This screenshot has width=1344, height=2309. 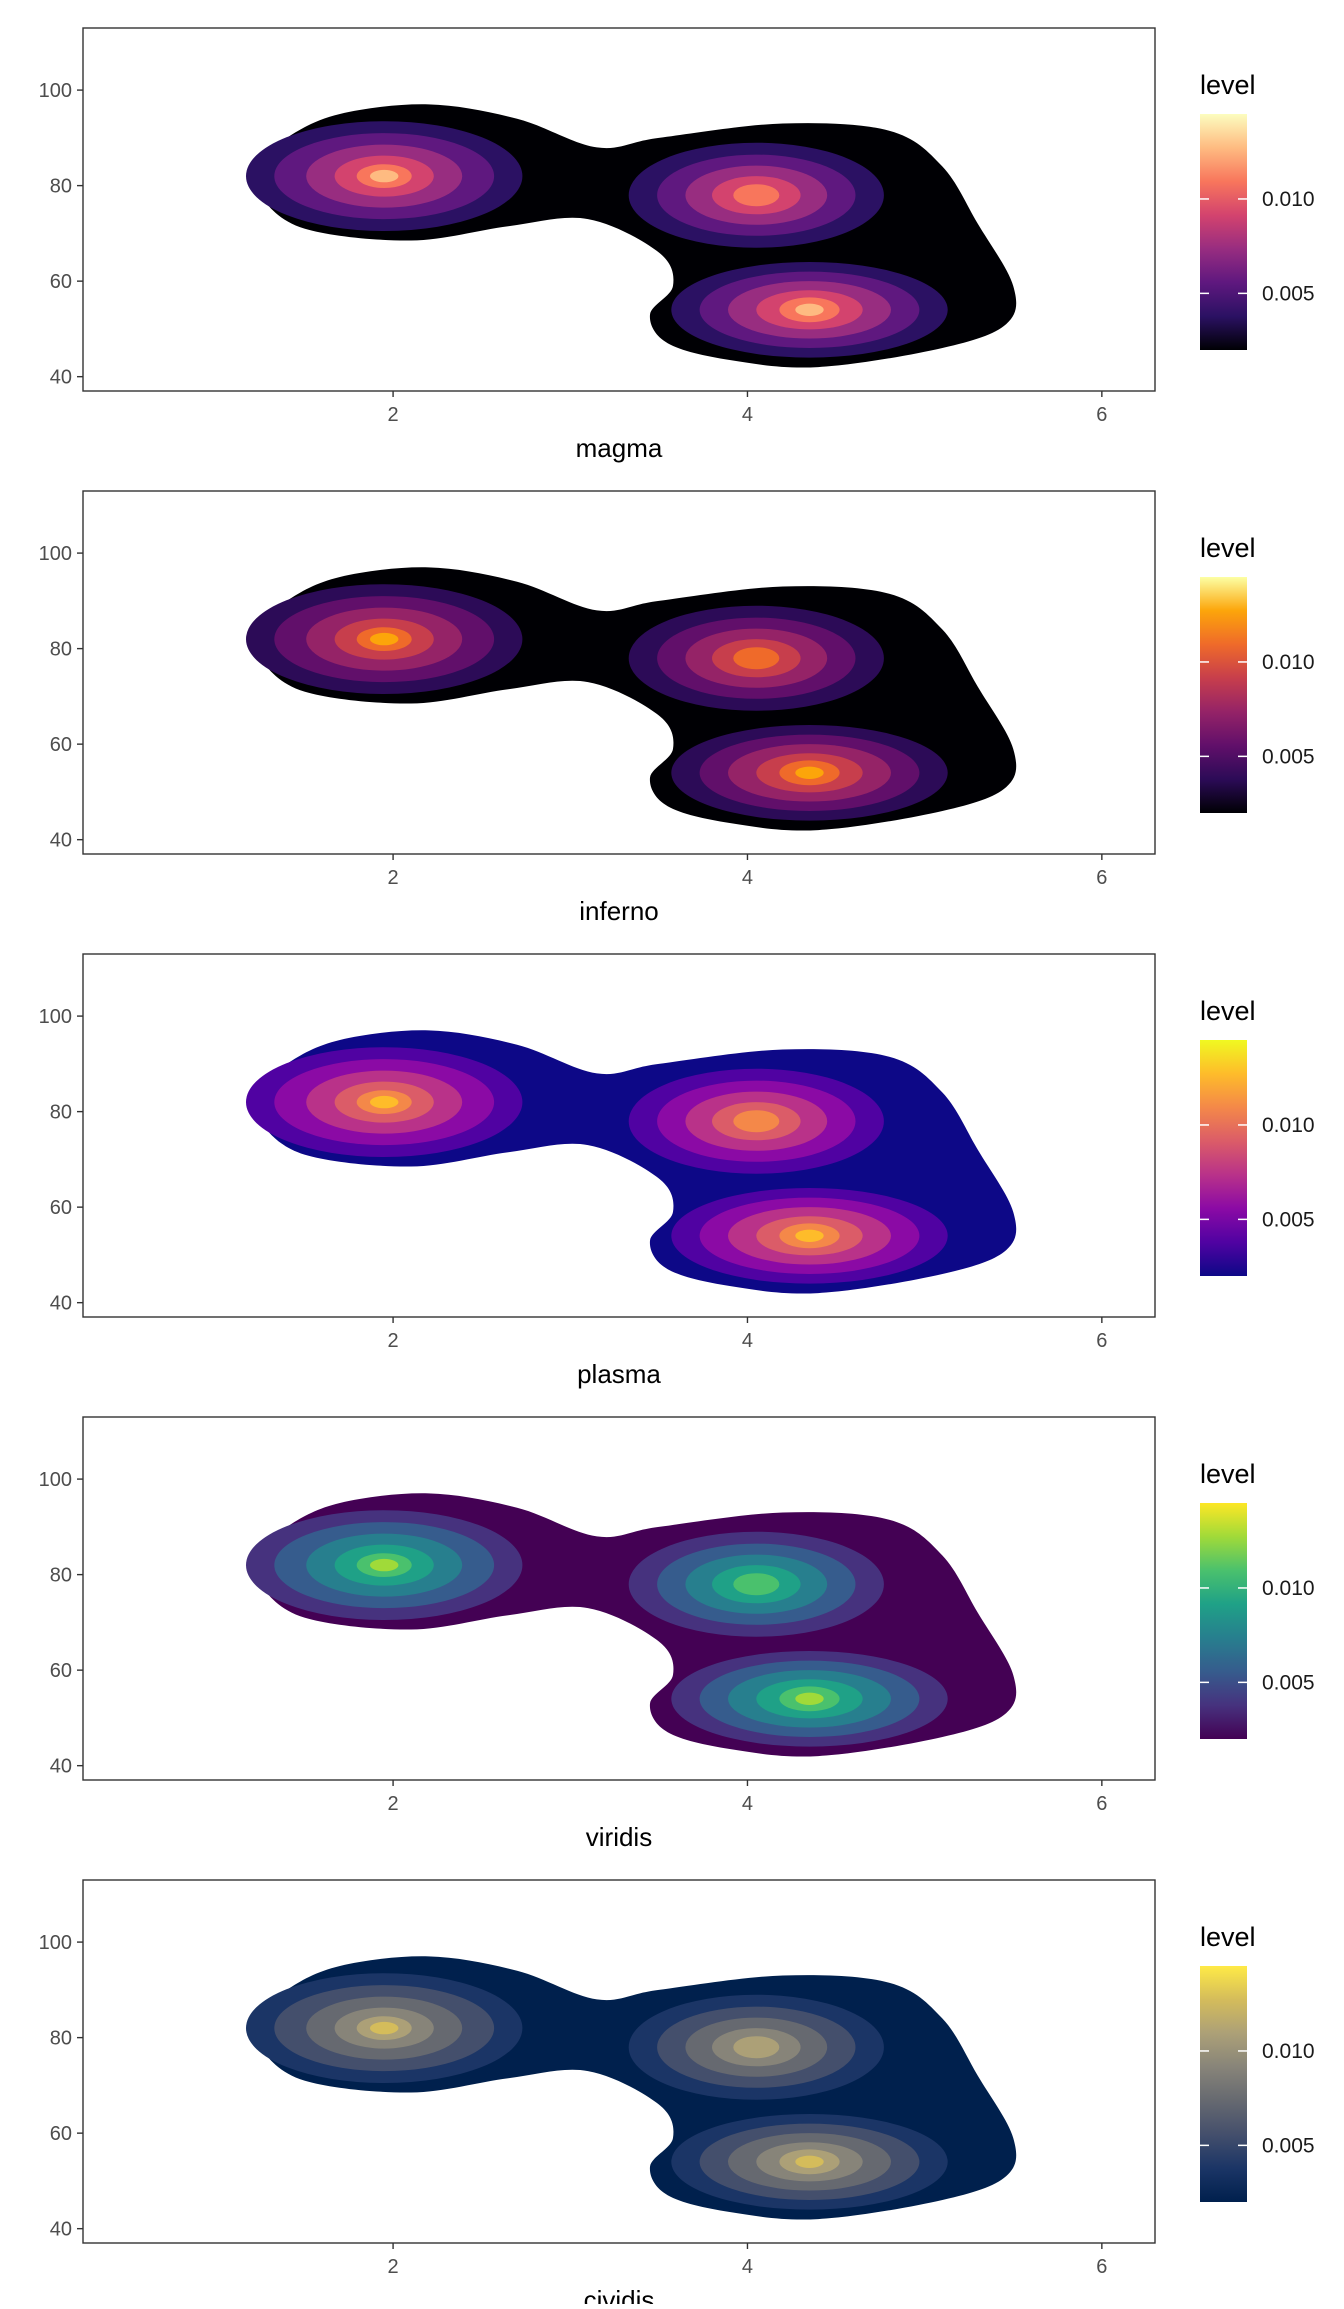 I want to click on x-axis-title: inferno, so click(x=619, y=911).